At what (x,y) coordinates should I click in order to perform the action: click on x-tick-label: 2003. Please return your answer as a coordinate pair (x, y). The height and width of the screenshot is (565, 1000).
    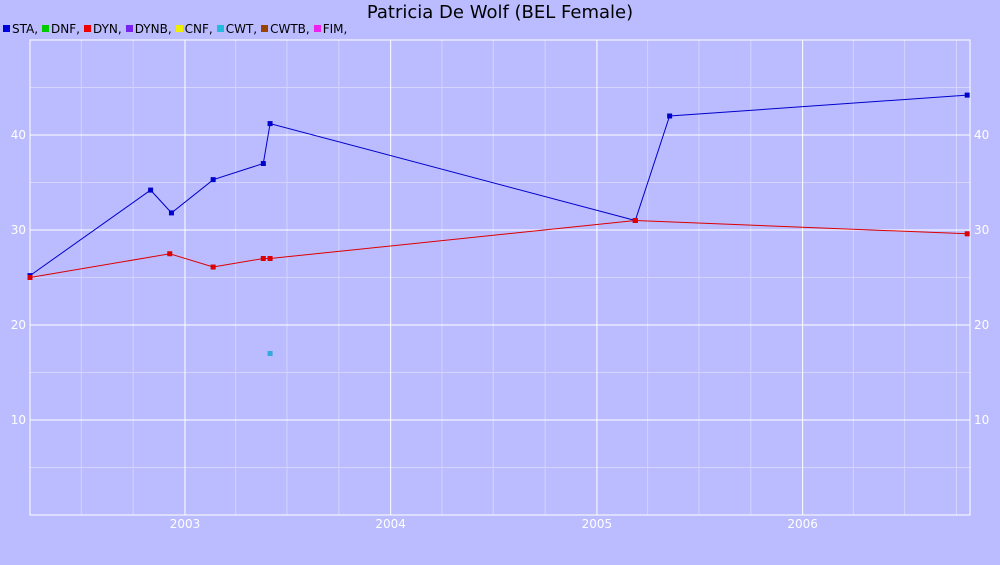
    Looking at the image, I should click on (185, 524).